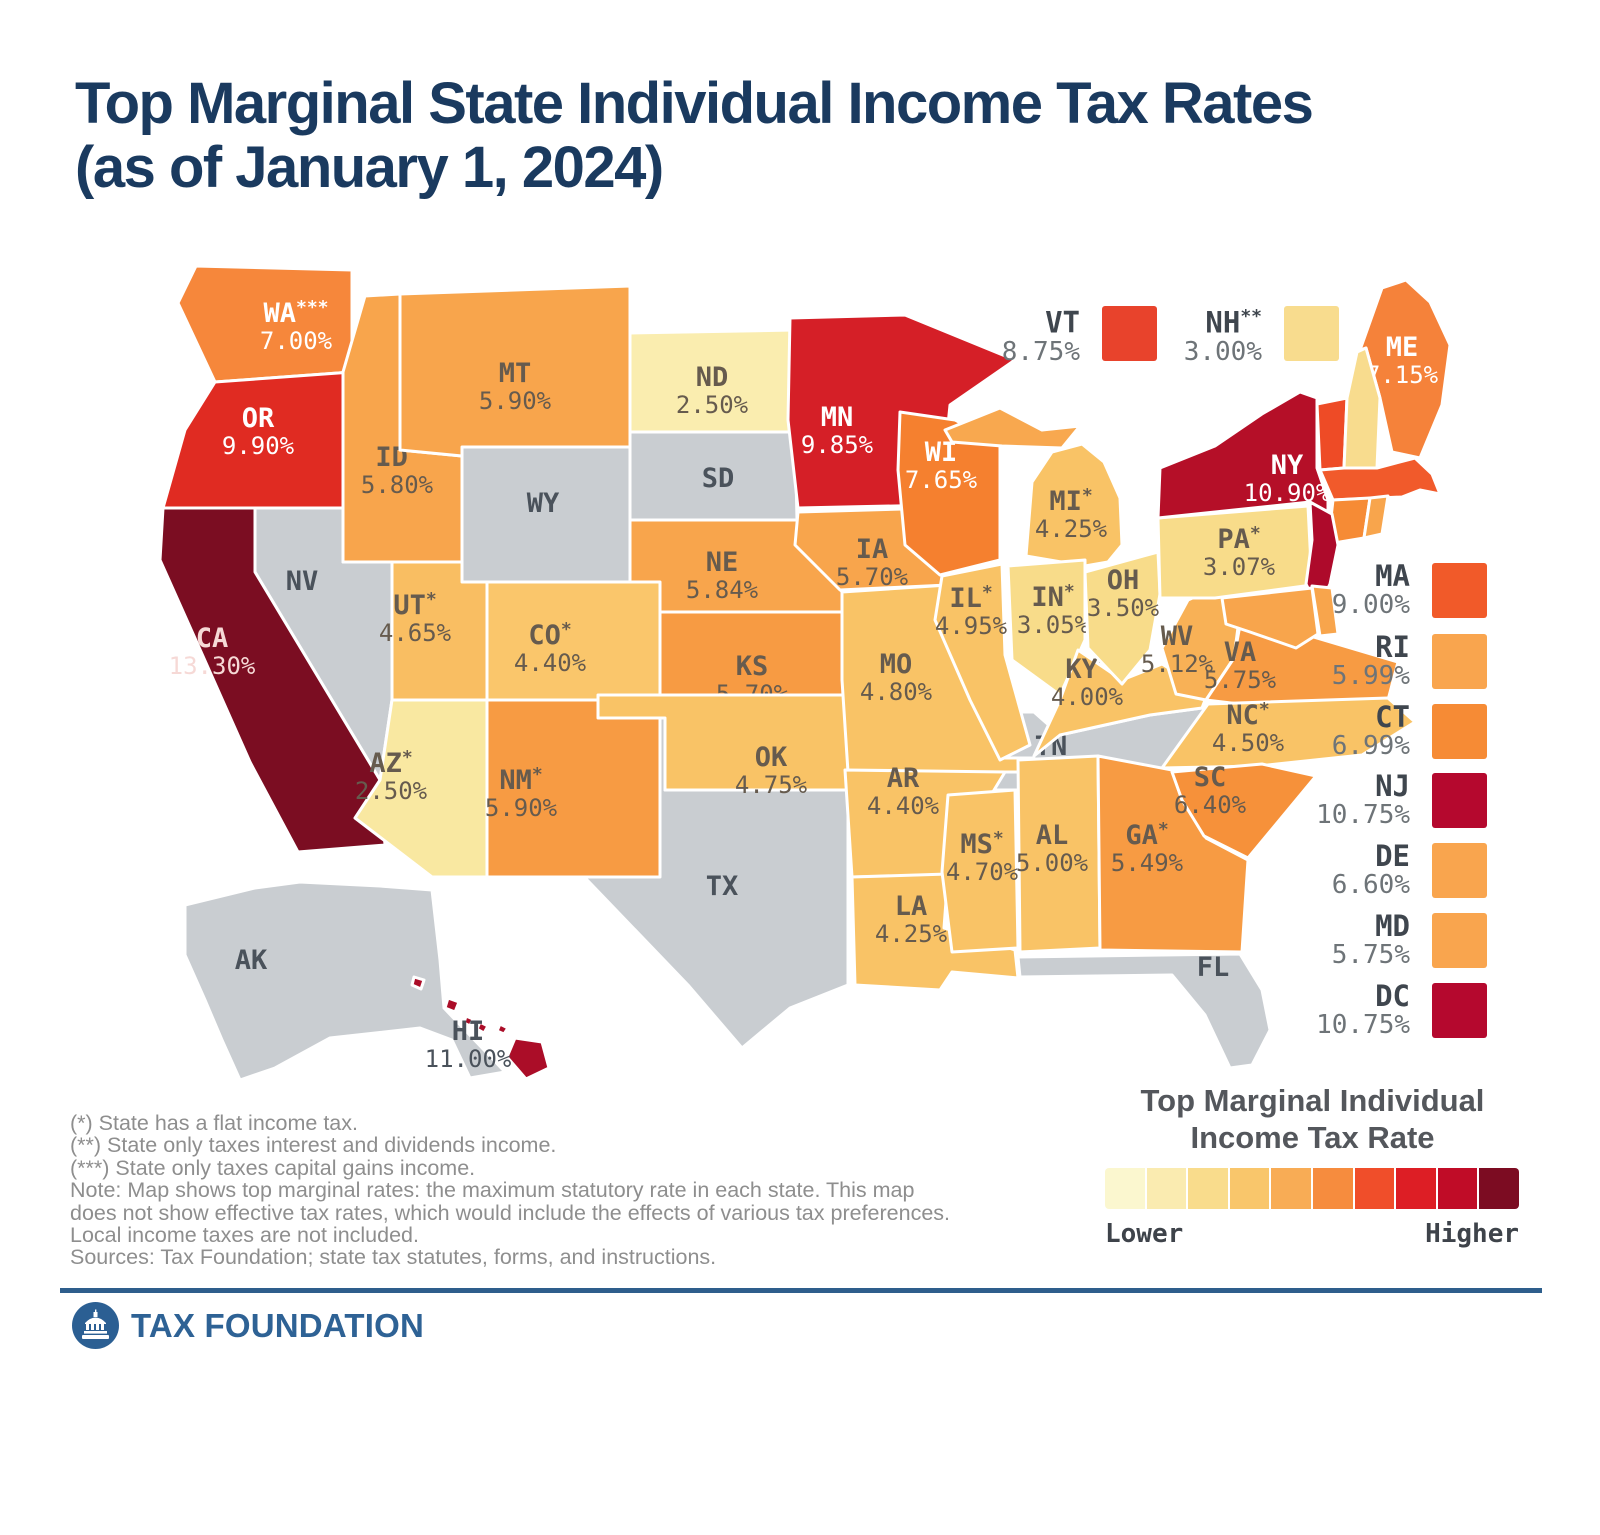 The width and height of the screenshot is (1600, 1535). I want to click on callout-nh: NH** 3.00%, so click(1245, 334).